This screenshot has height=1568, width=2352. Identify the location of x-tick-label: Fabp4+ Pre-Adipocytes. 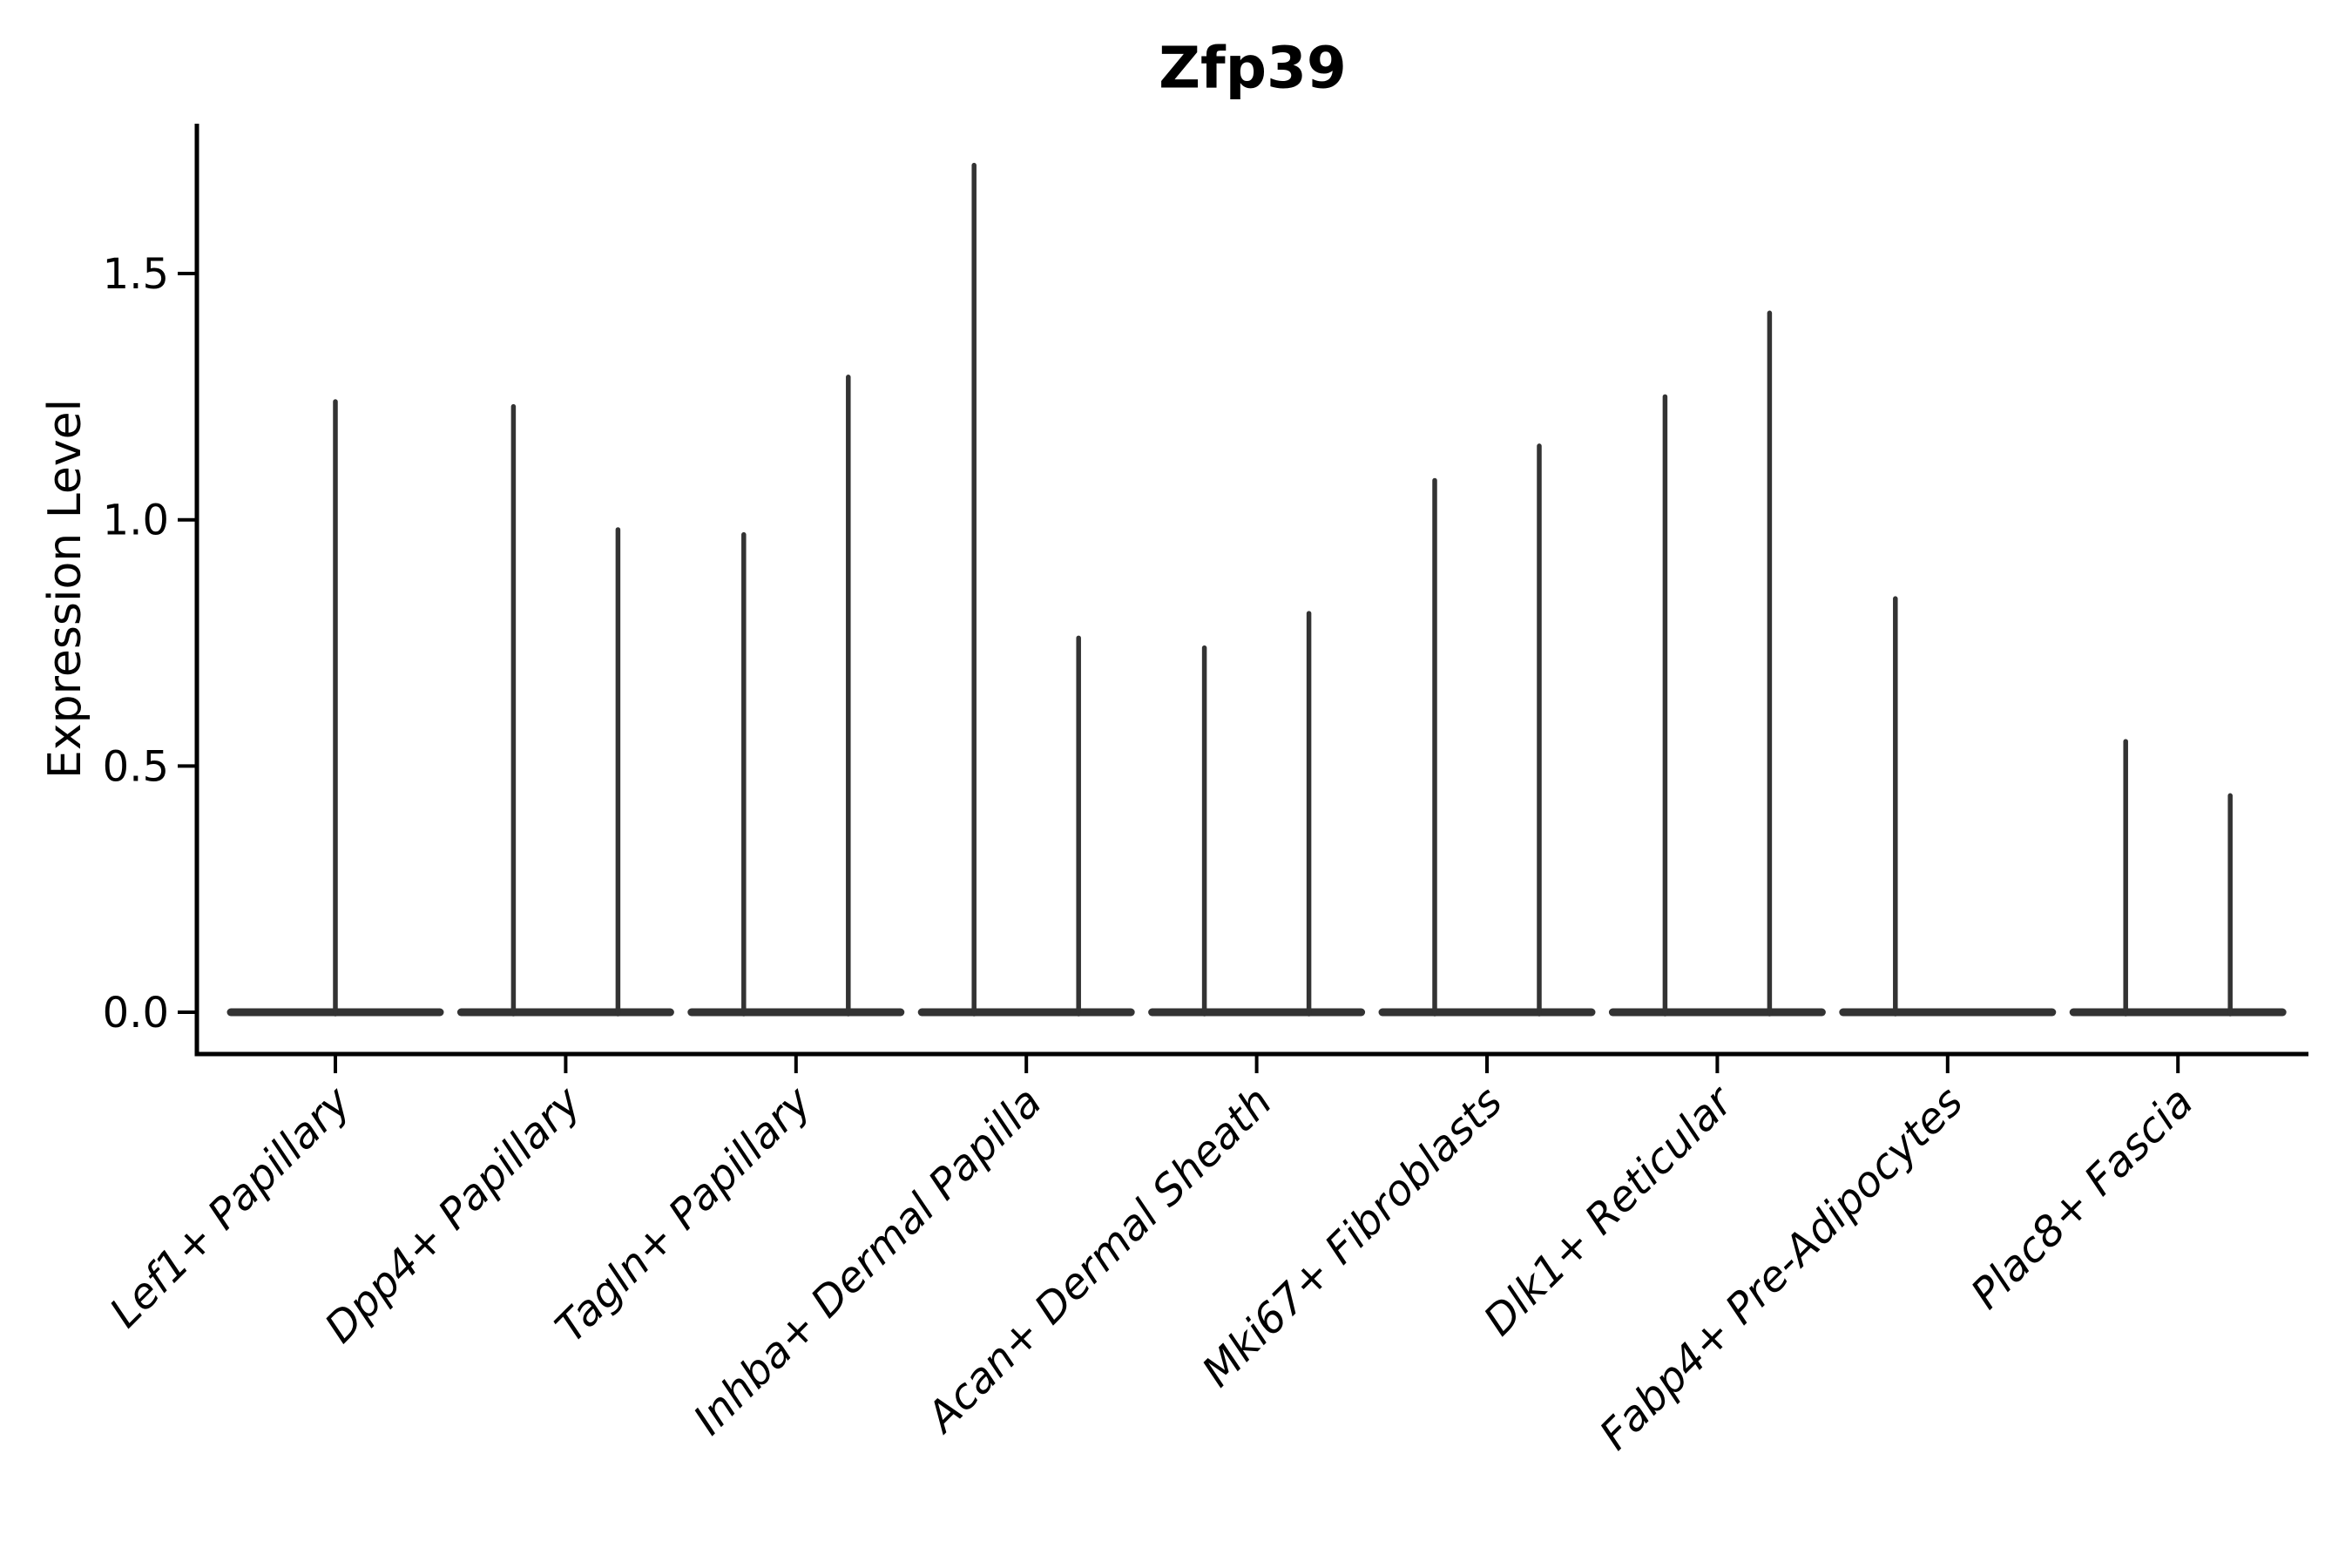
(1782, 1269).